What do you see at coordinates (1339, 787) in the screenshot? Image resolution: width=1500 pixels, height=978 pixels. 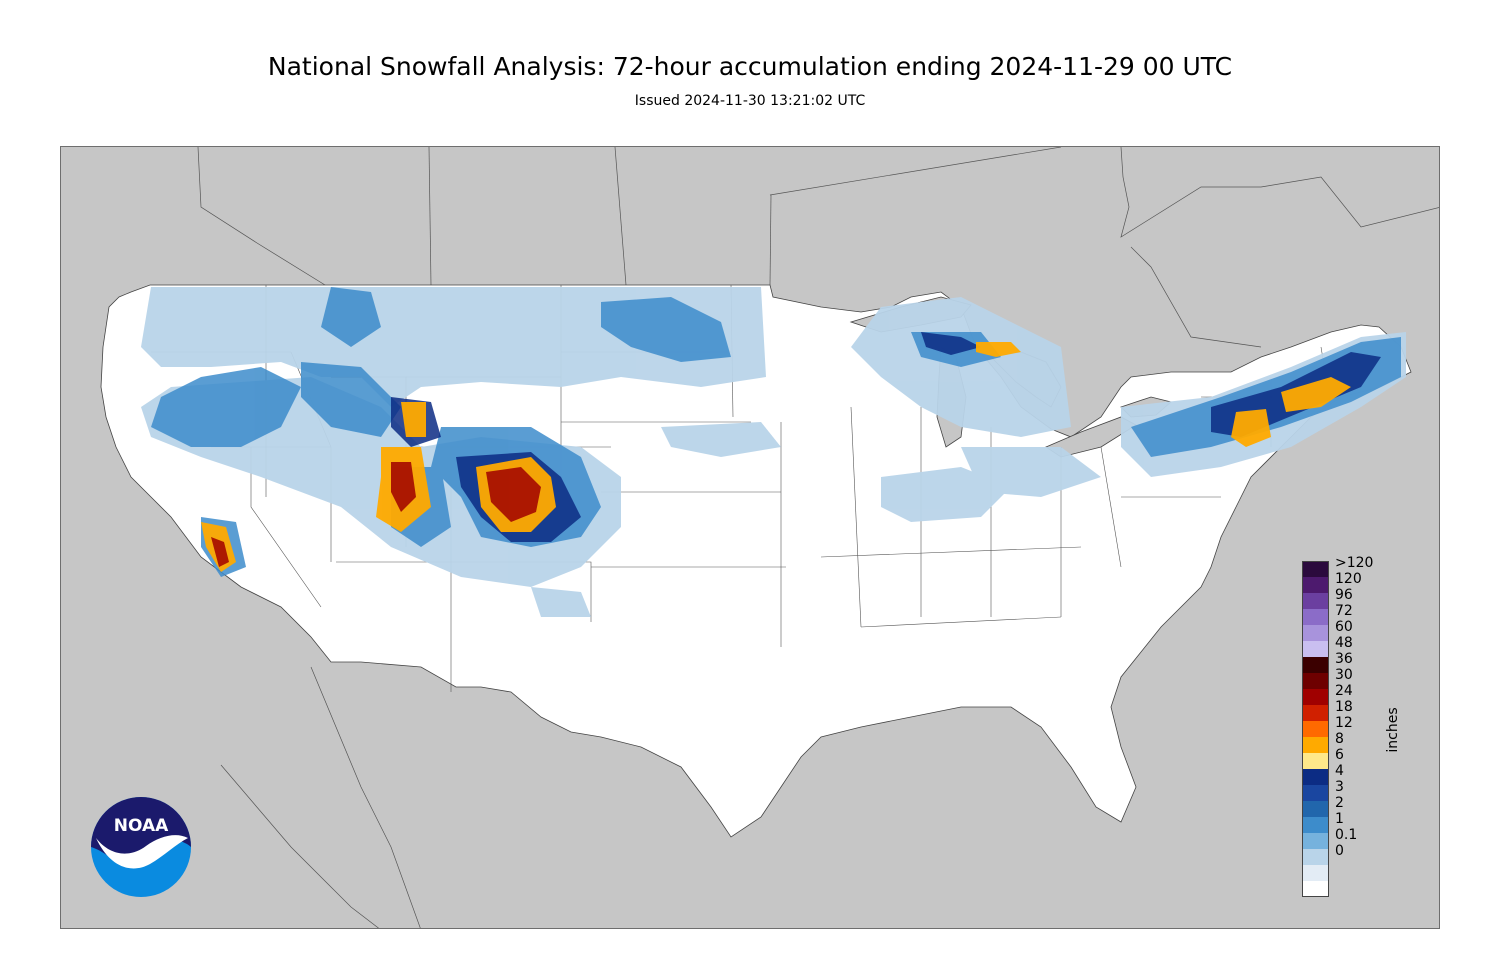 I see `legend-label: 3` at bounding box center [1339, 787].